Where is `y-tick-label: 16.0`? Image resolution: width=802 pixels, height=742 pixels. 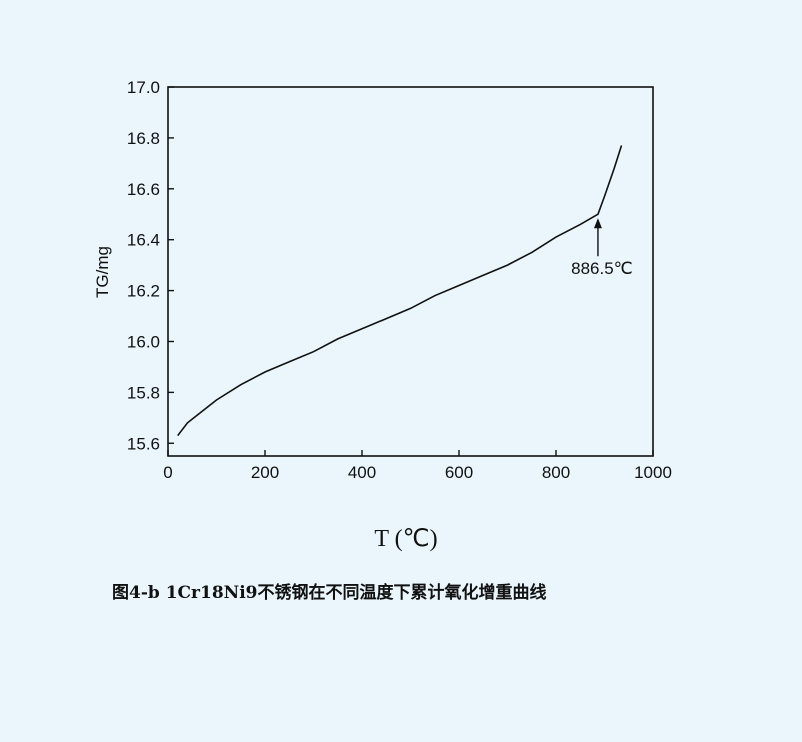
y-tick-label: 16.0 is located at coordinates (143, 341).